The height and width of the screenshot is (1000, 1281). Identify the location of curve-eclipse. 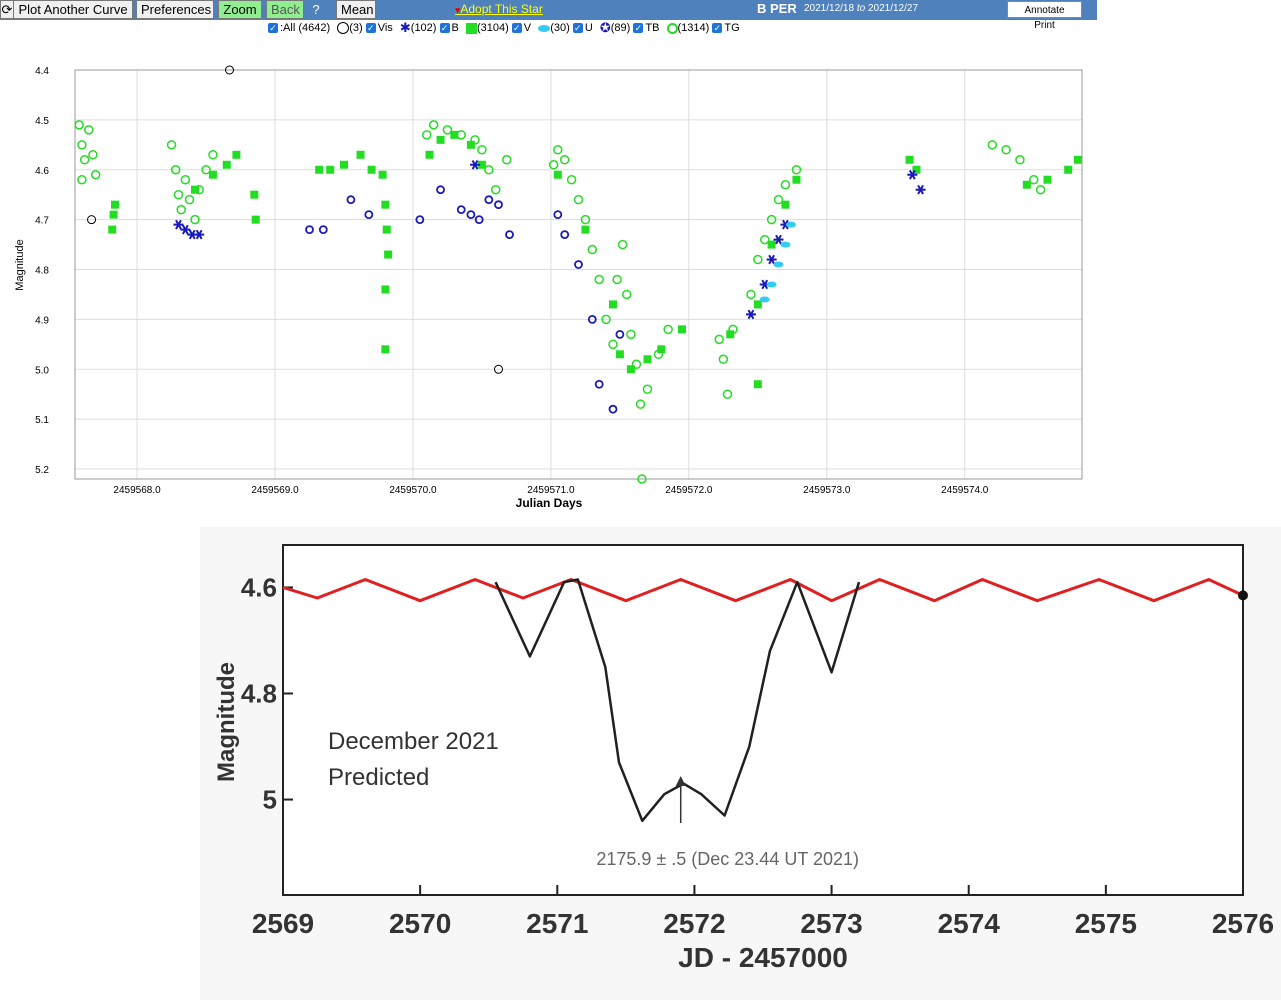
(677, 700).